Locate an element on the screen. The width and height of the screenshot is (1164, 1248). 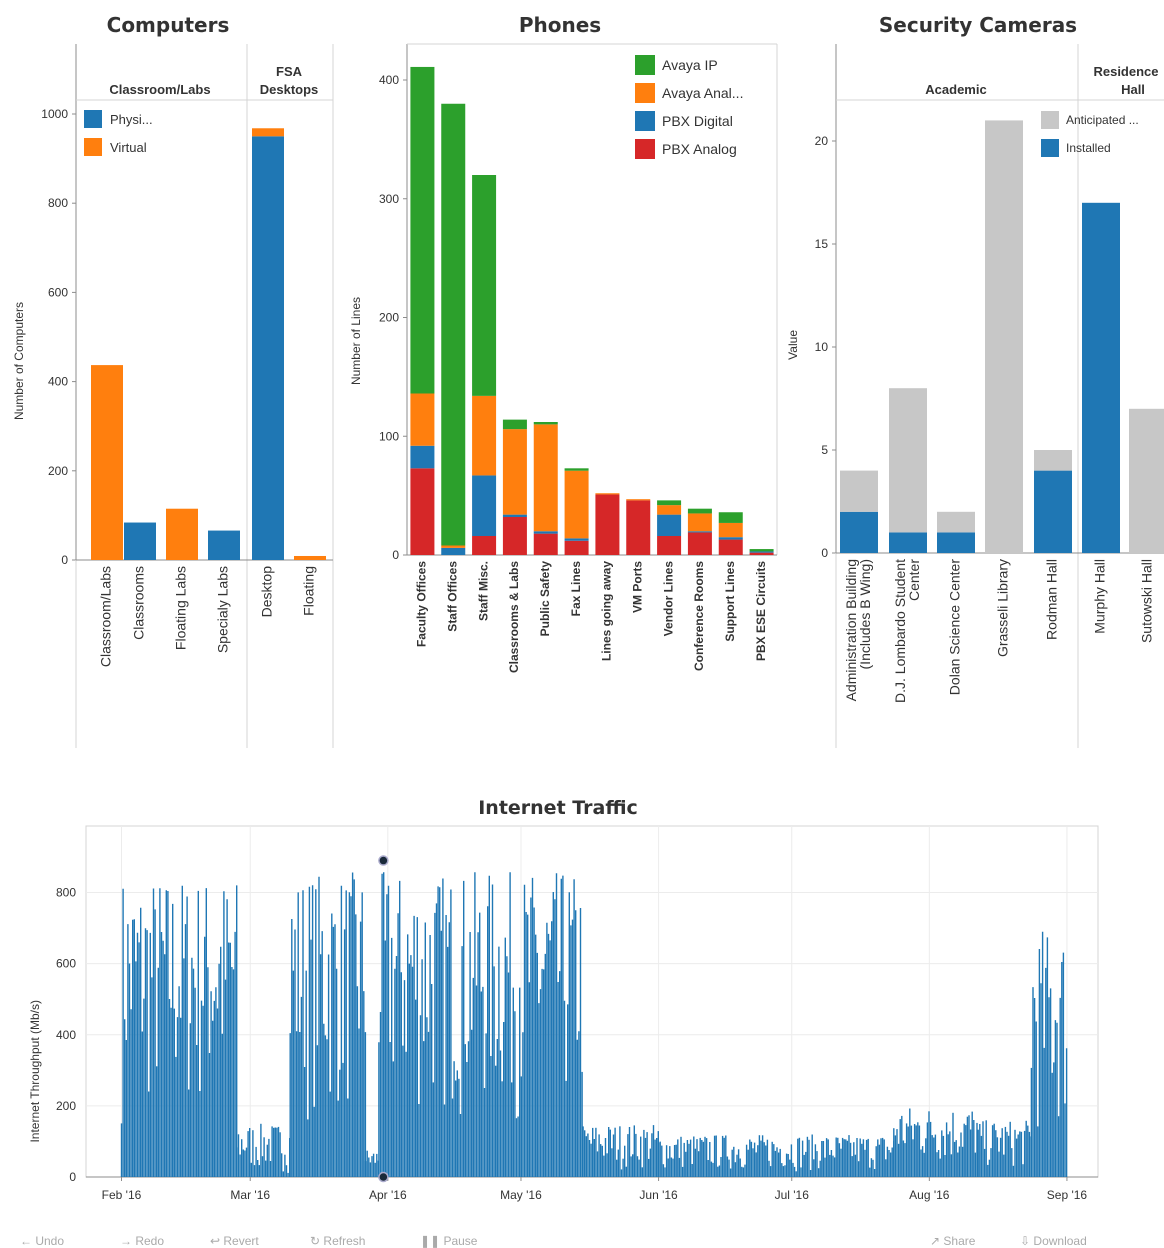
cameras-x-label: Administration Building(Includes B Wing) is located at coordinates (858, 630).